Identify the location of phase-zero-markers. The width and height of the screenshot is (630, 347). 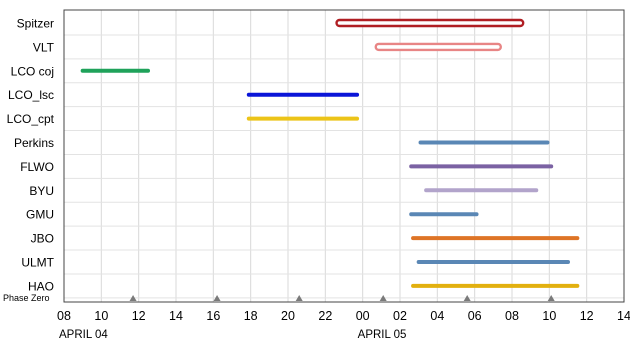
(342, 298).